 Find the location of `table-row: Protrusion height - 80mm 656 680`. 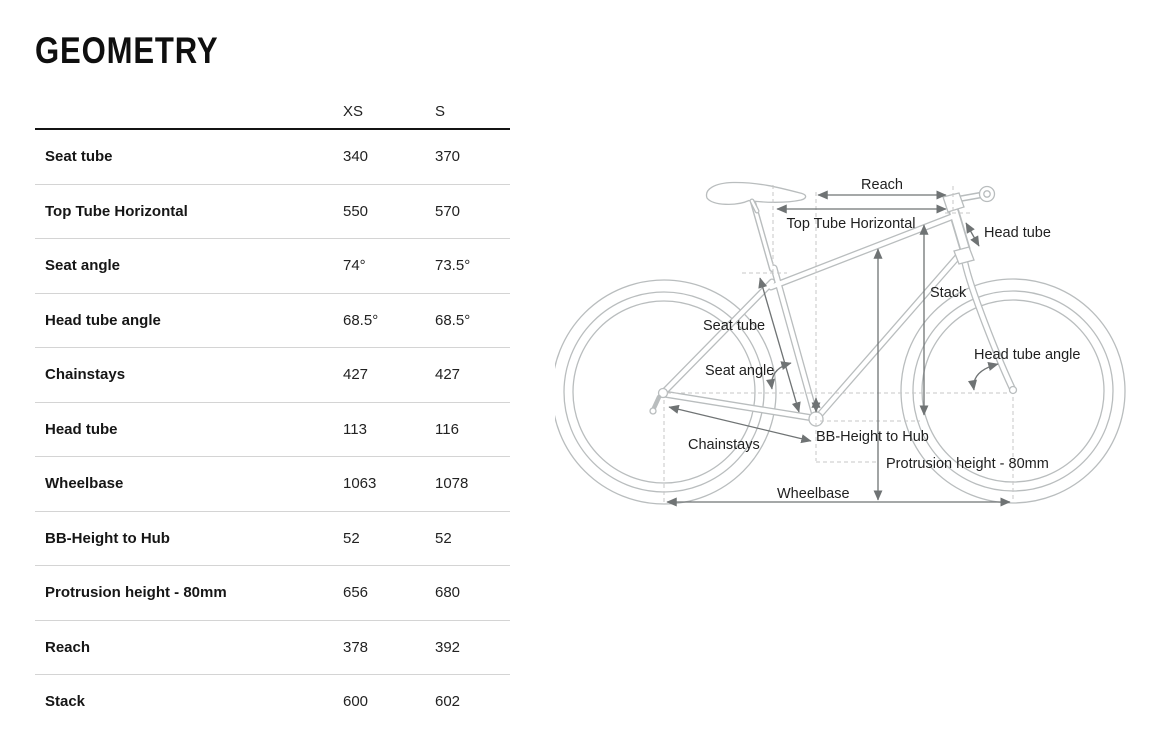

table-row: Protrusion height - 80mm 656 680 is located at coordinates (272, 593).